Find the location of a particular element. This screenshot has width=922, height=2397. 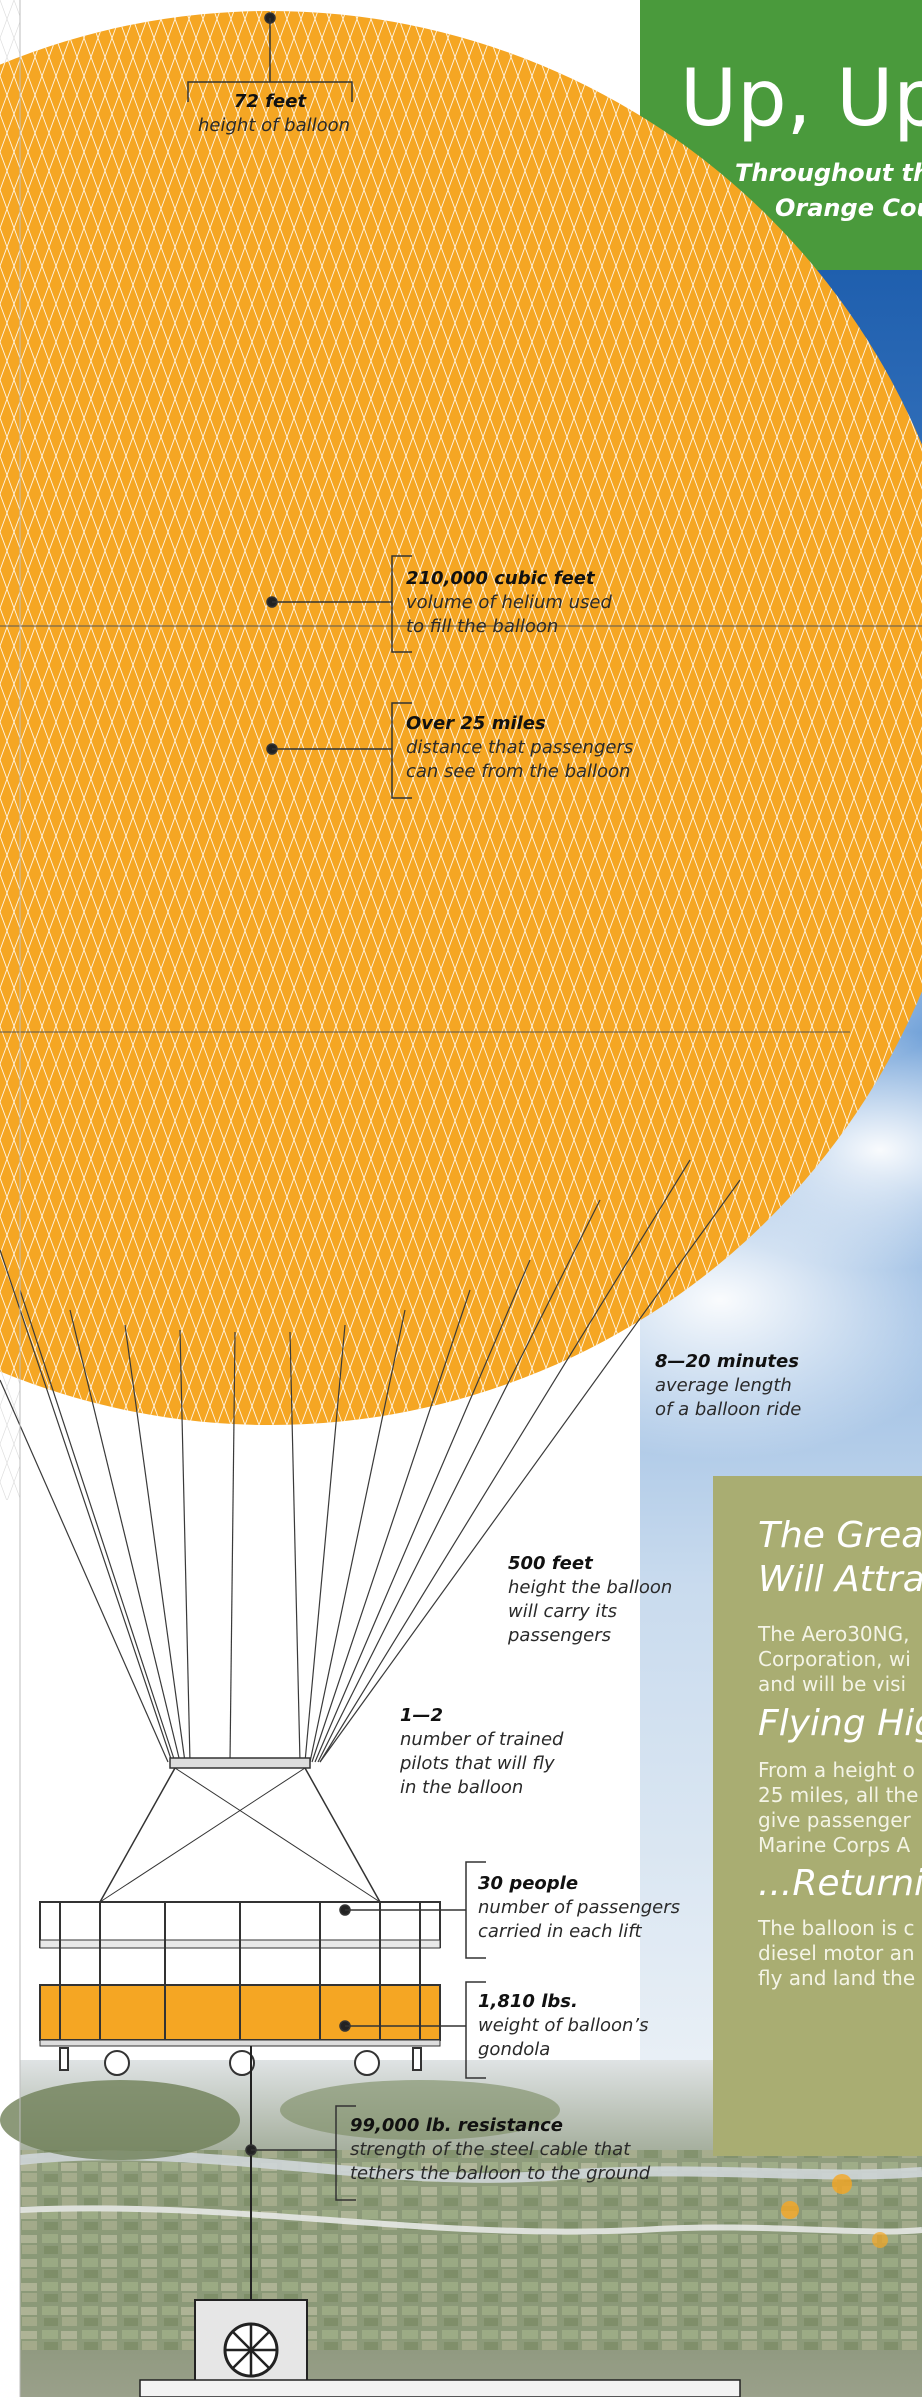

page-title: Up, Up is located at coordinates (801, 99).